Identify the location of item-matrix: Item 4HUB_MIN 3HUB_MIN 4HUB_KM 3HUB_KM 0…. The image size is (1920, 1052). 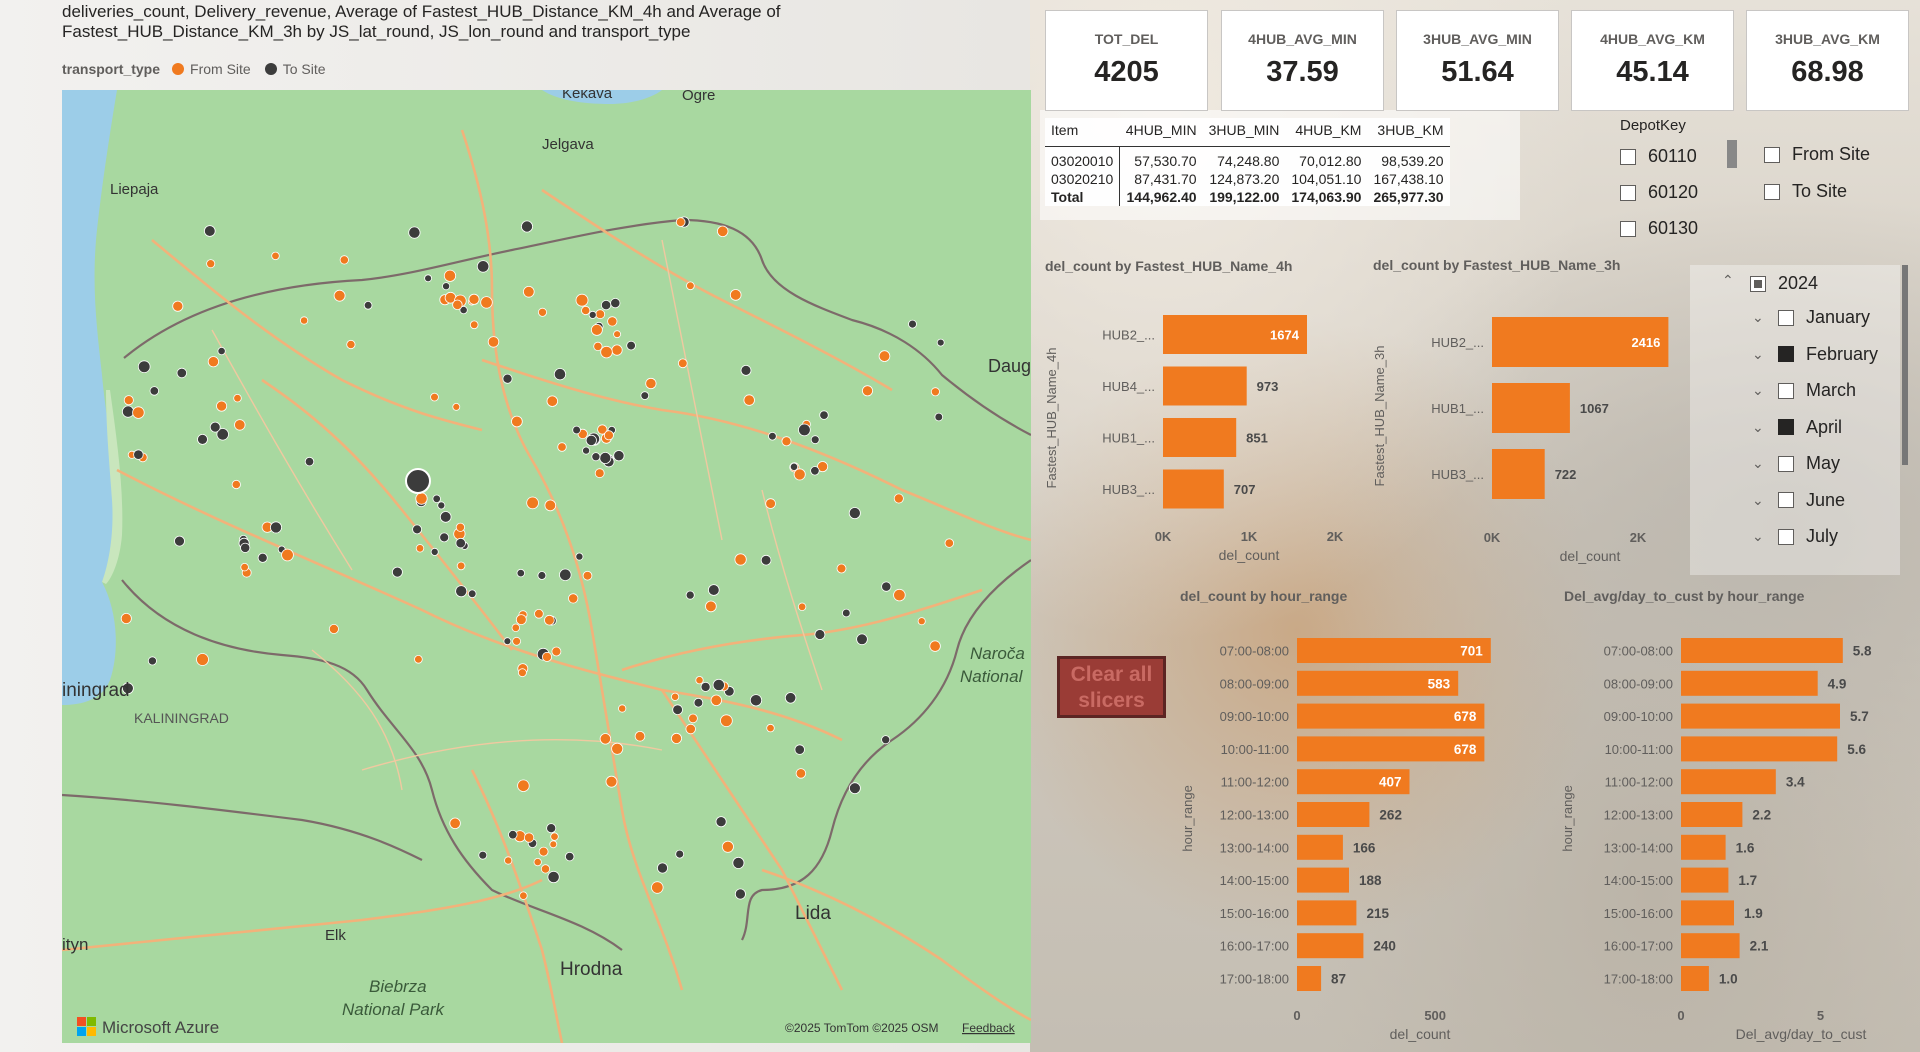
(1247, 162).